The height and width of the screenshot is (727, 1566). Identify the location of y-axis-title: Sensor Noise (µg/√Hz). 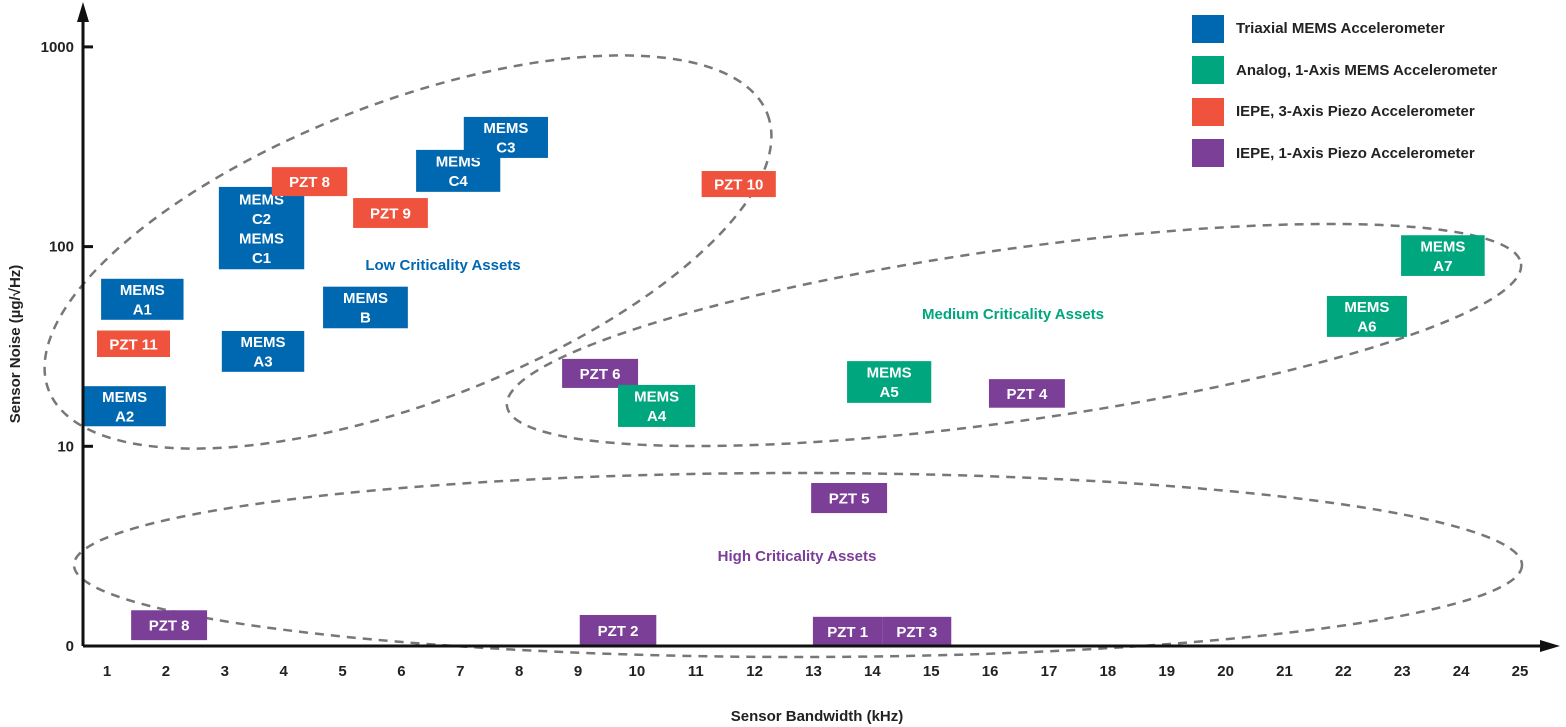
(15, 344).